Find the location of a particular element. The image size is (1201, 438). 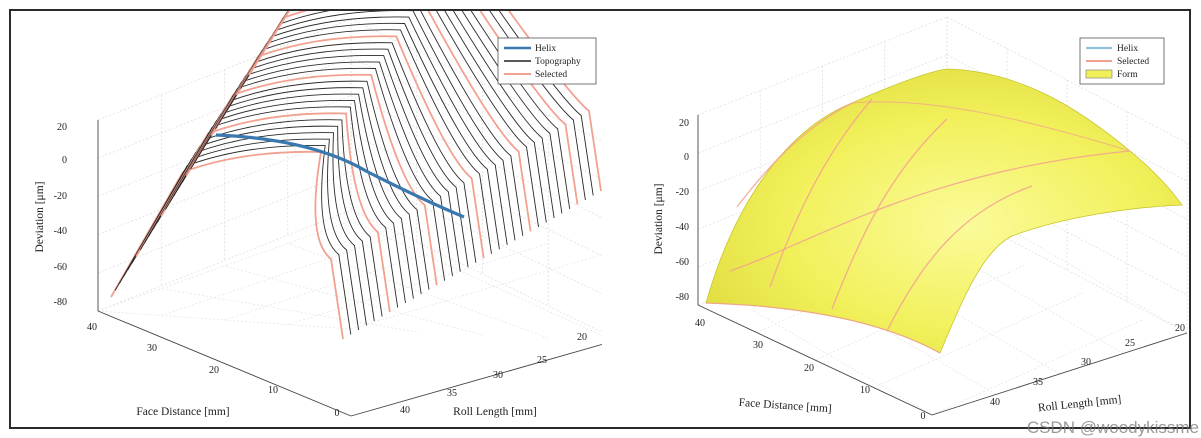

x-tick-label: 10 is located at coordinates (273, 390).